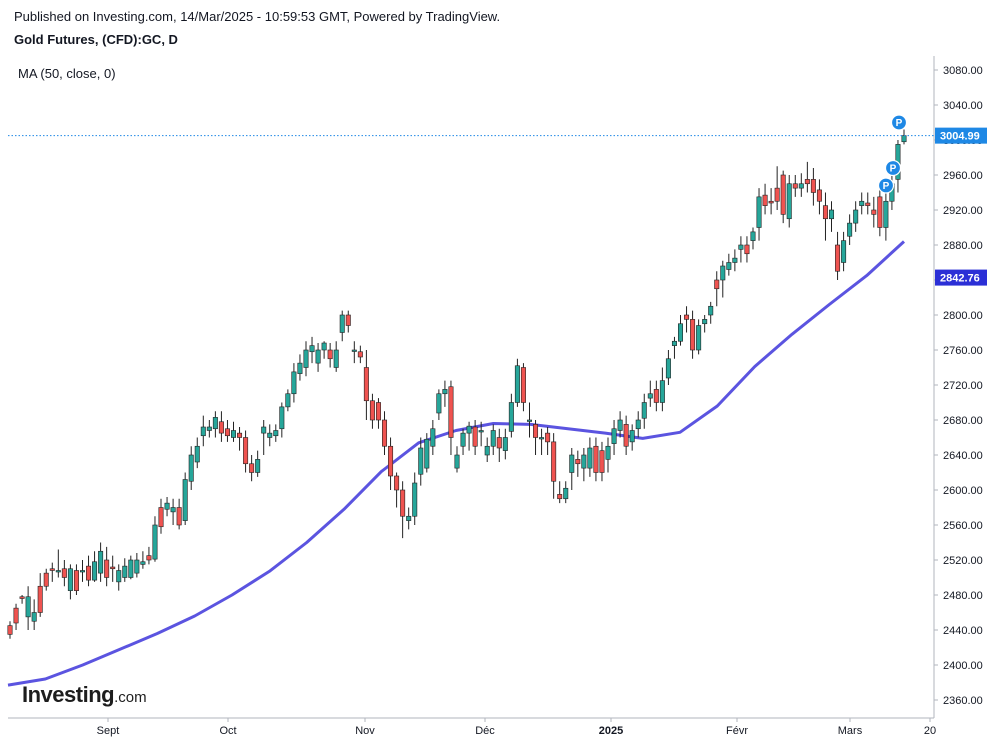 The height and width of the screenshot is (743, 995). Describe the element at coordinates (96, 39) in the screenshot. I see `chart-title: Gold Futures, (CFD):GC, D` at that location.